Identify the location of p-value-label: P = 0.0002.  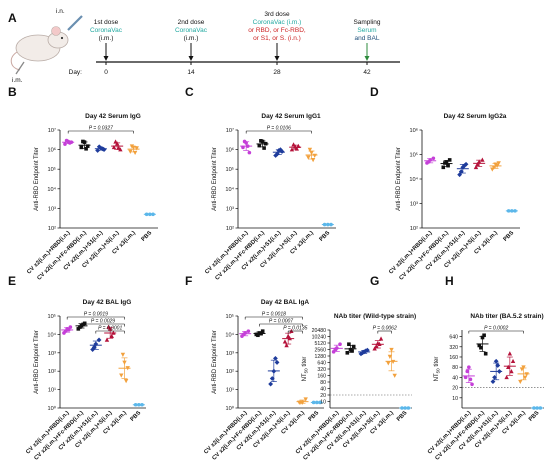
(496, 329).